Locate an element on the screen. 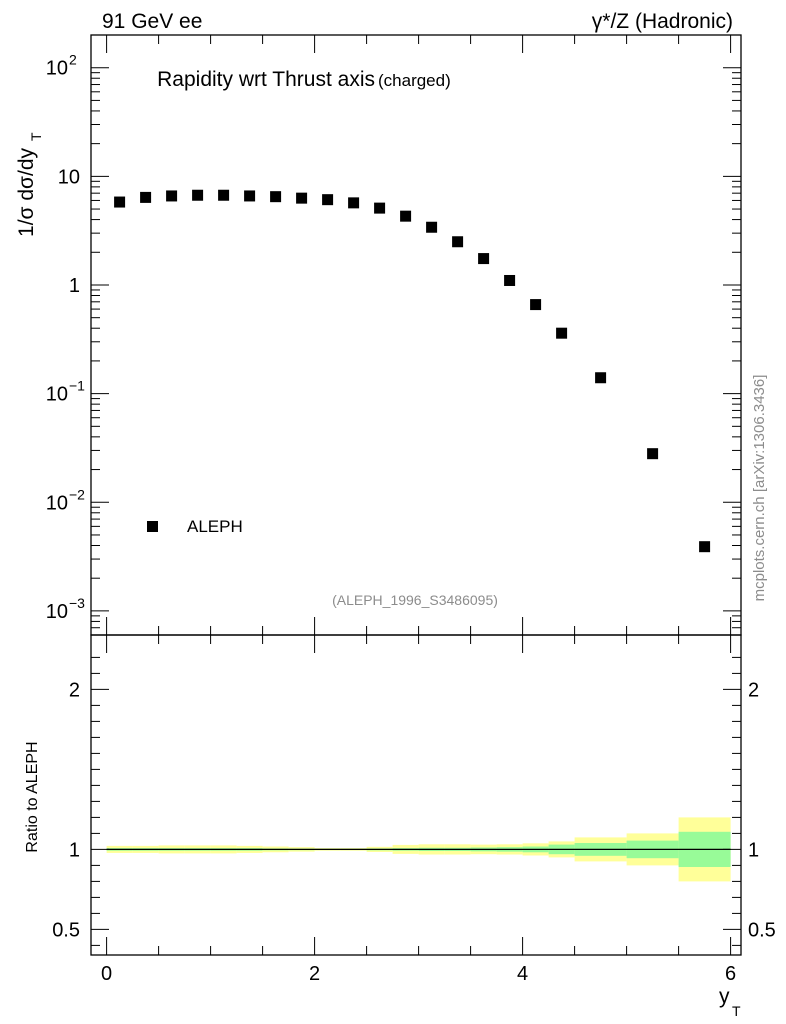 Image resolution: width=786 pixels, height=1024 pixels. main-ylabel: 1/σ dσ/dy T is located at coordinates (29, 184).